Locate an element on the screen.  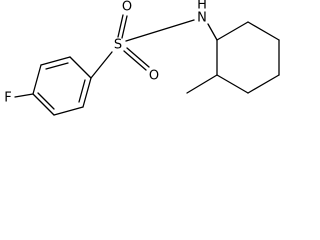
atom-label: H is located at coordinates (202, 6).